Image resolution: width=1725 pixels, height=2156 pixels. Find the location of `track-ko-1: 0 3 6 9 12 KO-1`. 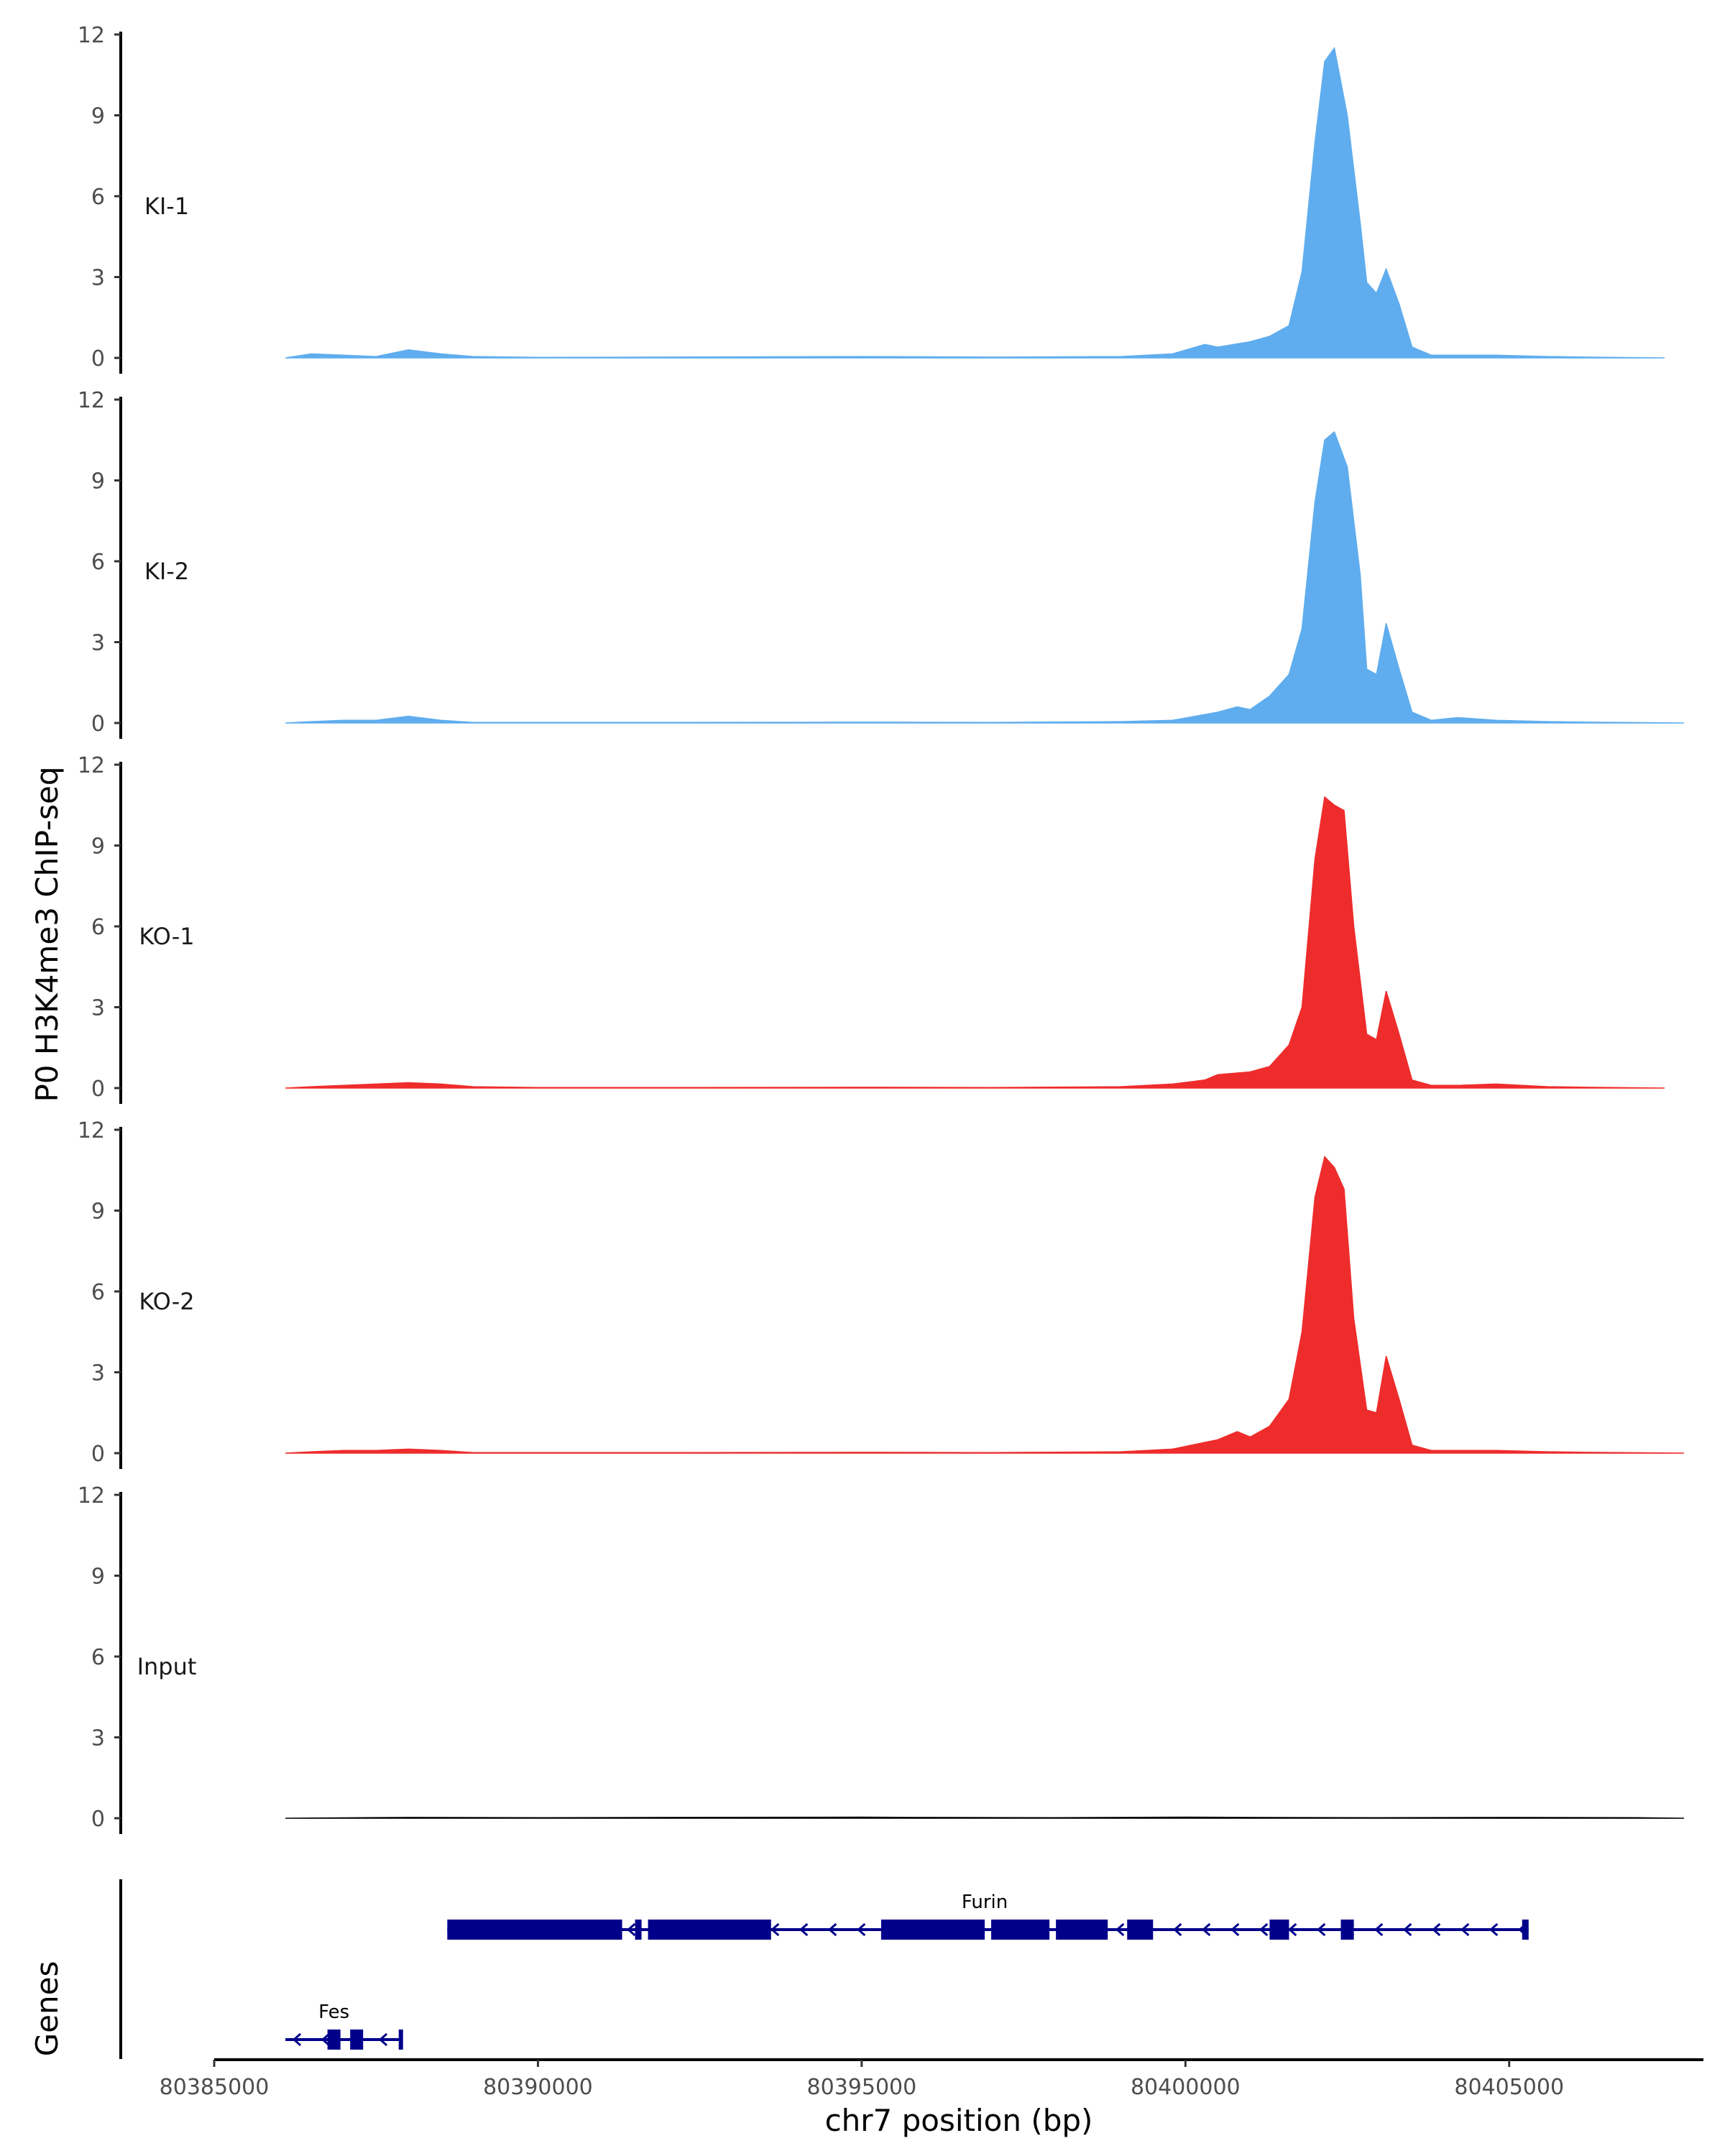

track-ko-1: 0 3 6 9 12 KO-1 is located at coordinates (871, 928).